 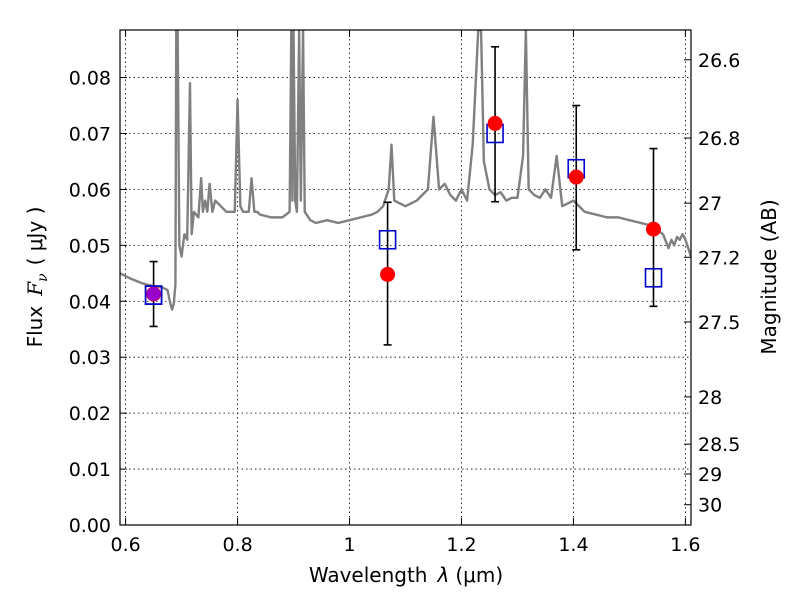 I want to click on y-tick-label: 0.04, so click(x=90, y=302).